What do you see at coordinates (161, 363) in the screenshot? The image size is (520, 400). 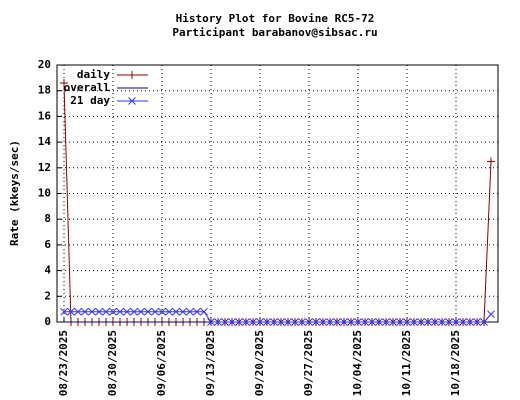 I see `x-tick-label: 09/06/2025` at bounding box center [161, 363].